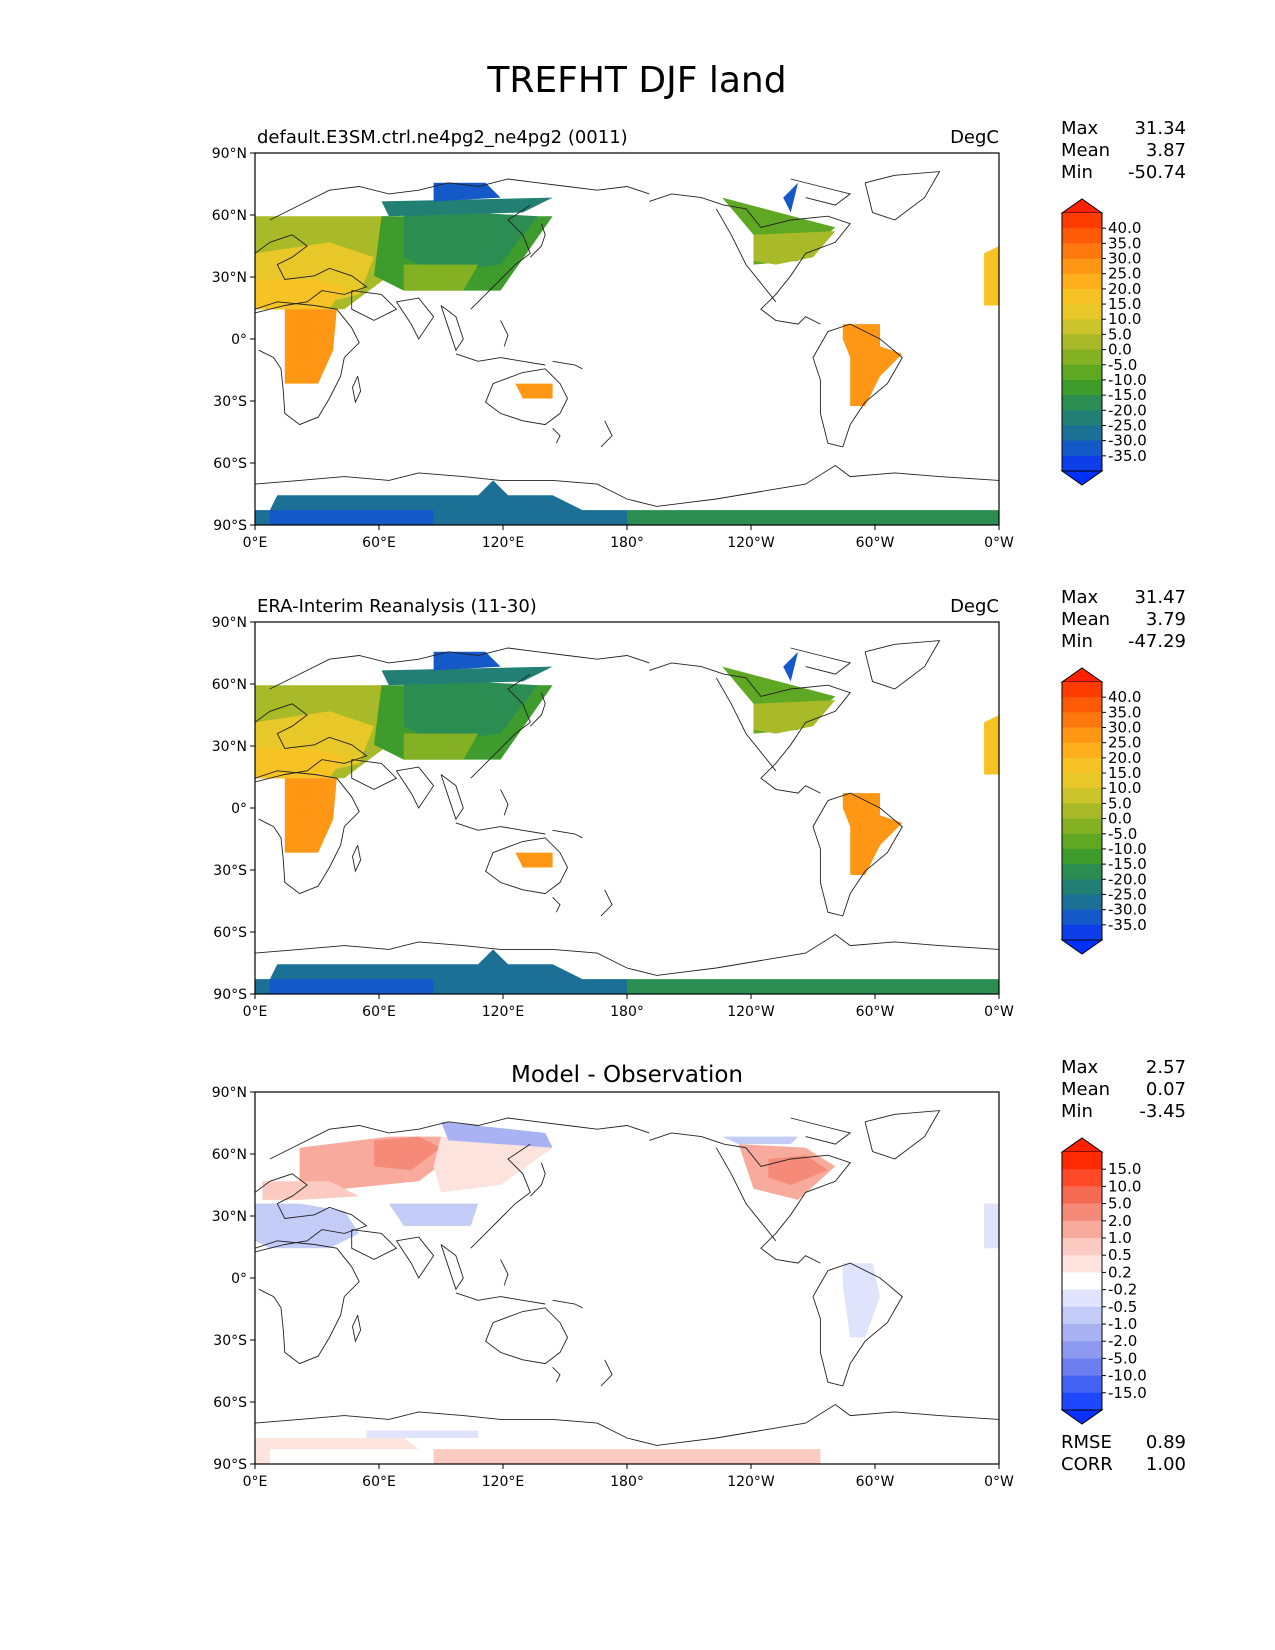 The height and width of the screenshot is (1650, 1275). I want to click on panel-center-title: Model - Observation, so click(627, 1075).